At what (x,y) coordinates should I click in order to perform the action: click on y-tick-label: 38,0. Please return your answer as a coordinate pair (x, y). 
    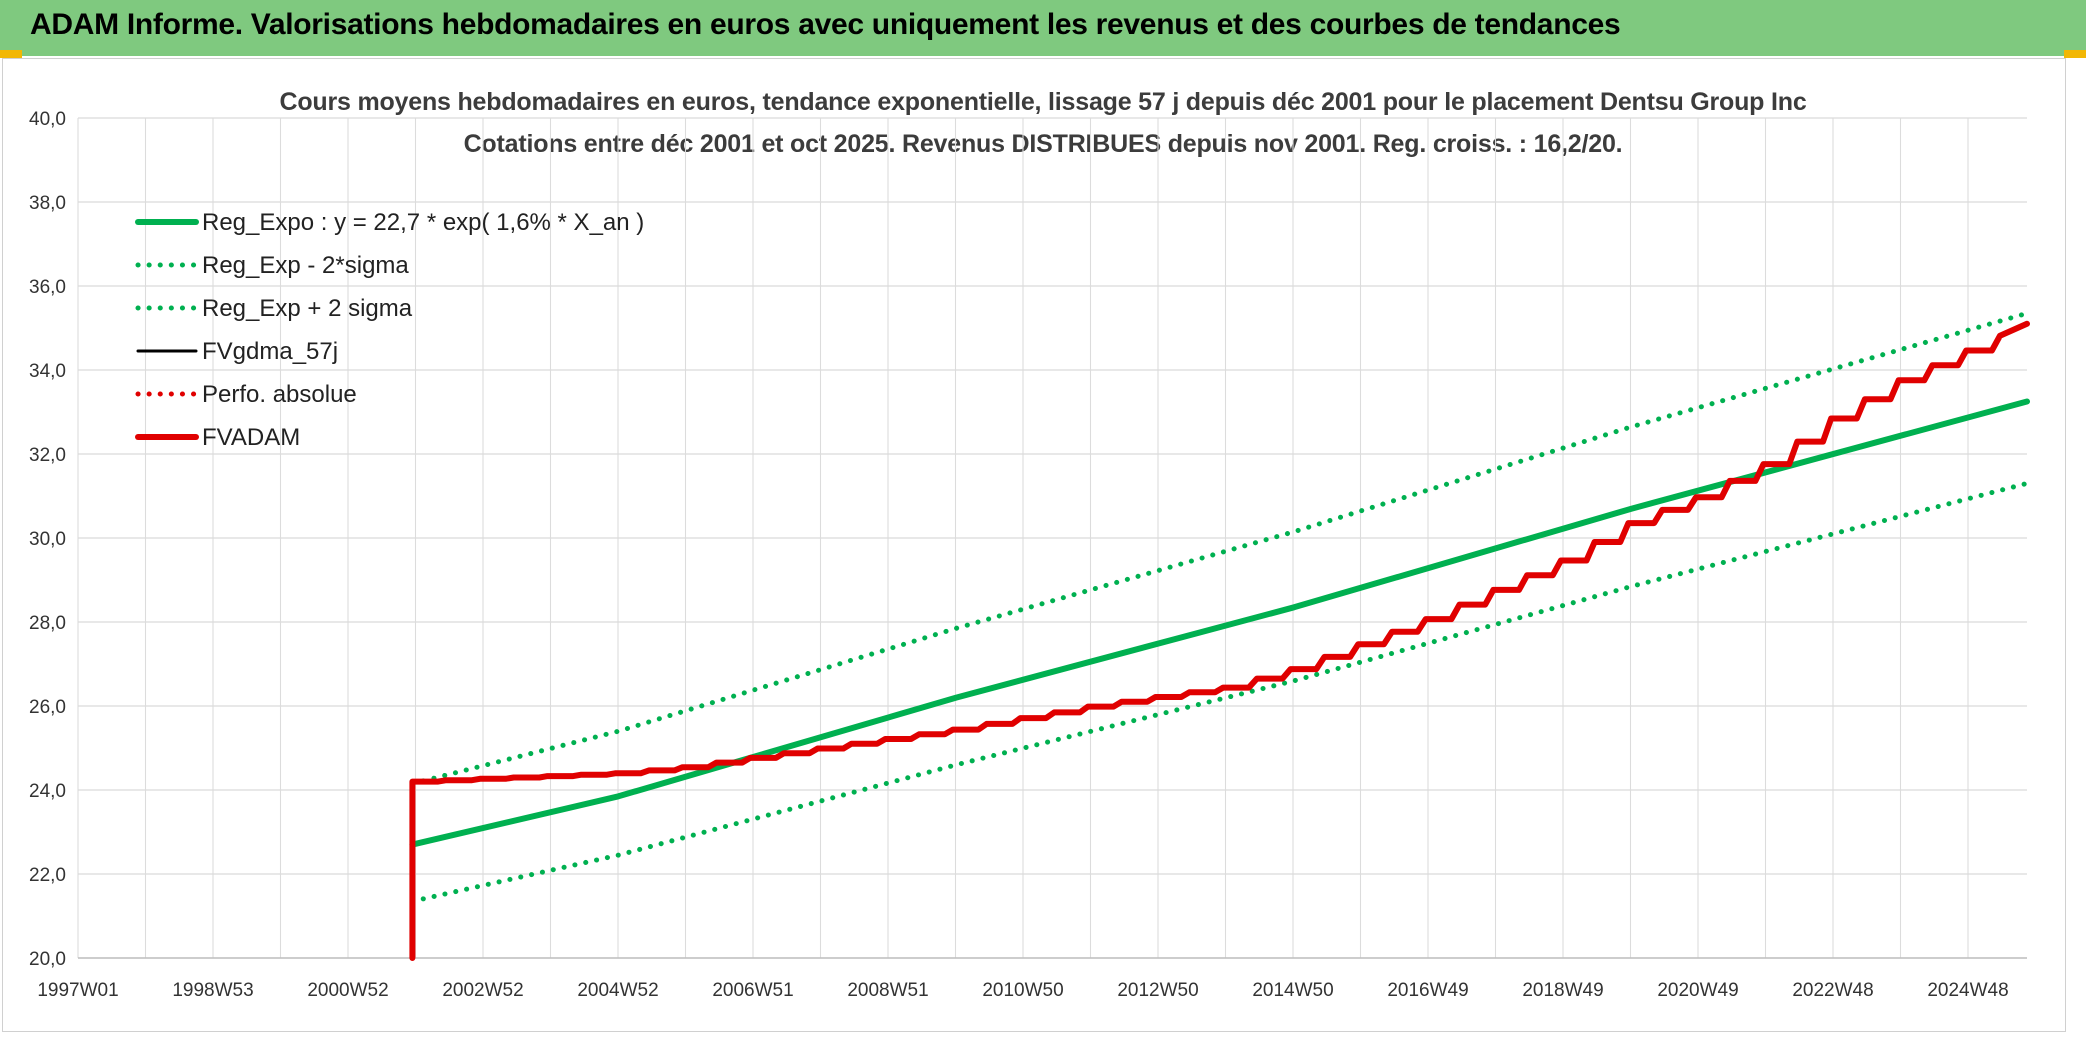
    Looking at the image, I should click on (47, 203).